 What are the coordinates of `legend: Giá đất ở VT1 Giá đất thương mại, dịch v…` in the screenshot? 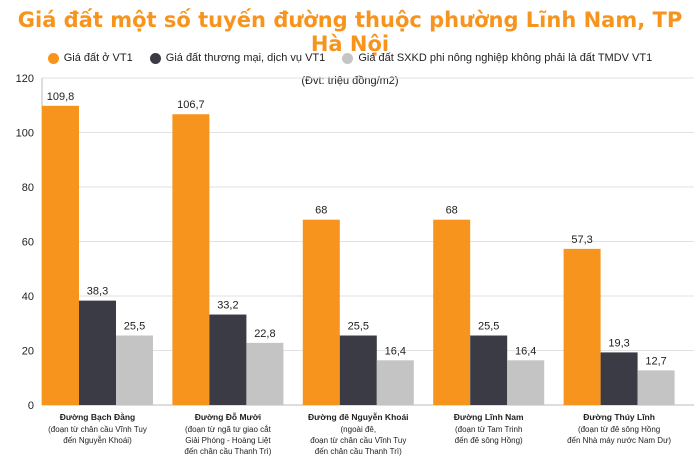 It's located at (350, 59).